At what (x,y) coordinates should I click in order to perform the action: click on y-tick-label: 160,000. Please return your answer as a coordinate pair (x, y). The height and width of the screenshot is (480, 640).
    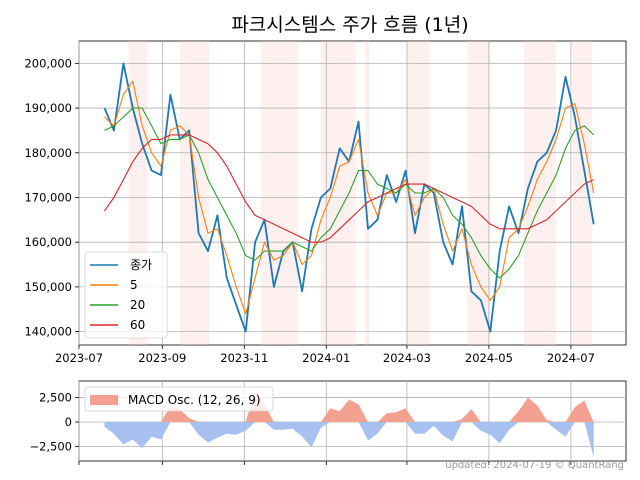
    Looking at the image, I should click on (48, 242).